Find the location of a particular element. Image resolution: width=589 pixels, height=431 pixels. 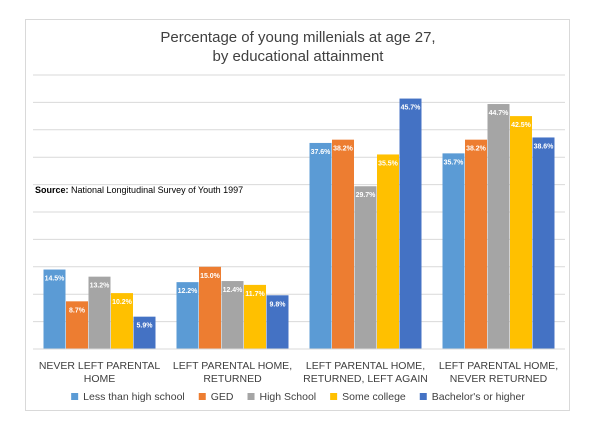

chart-title-line-2: by educational attainment is located at coordinates (299, 56).